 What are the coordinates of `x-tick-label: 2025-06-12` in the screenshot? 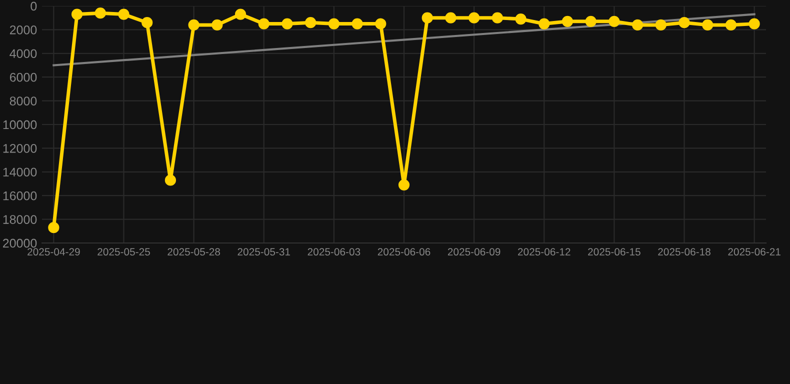 It's located at (544, 252).